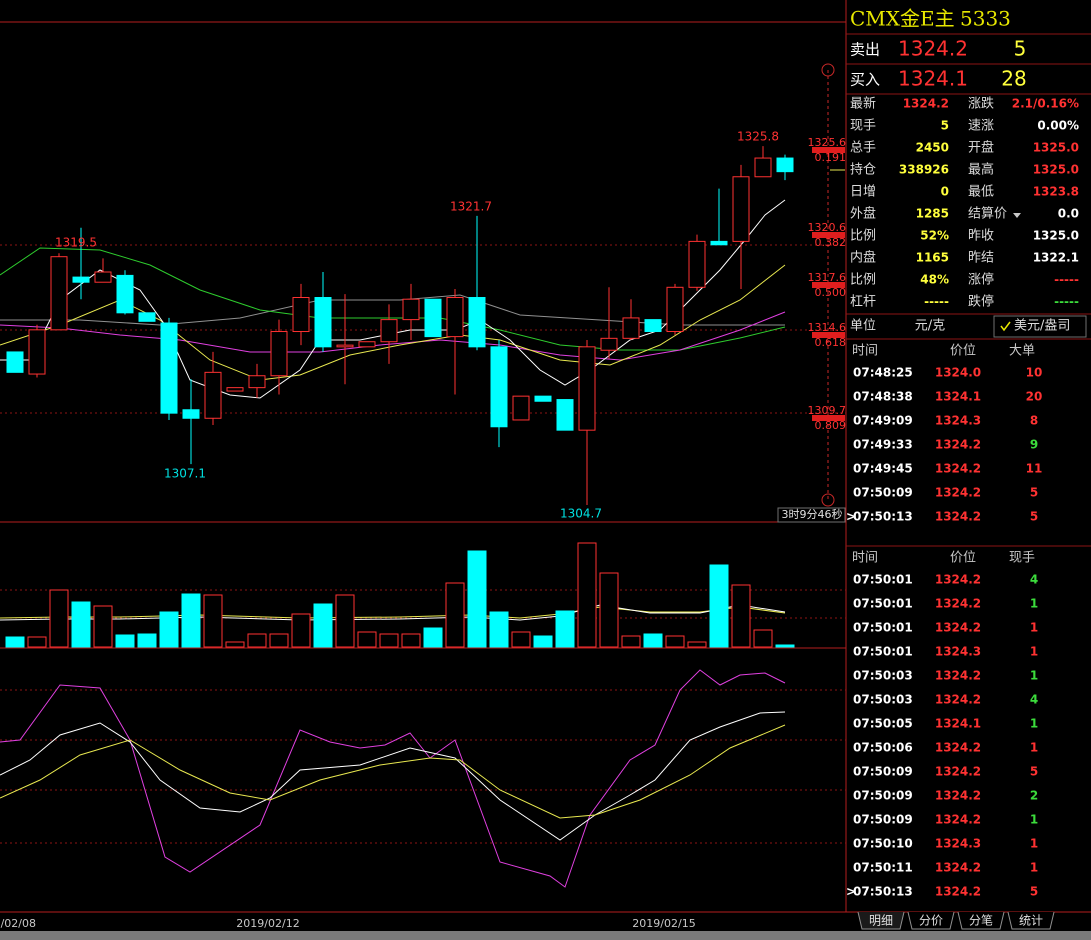 Image resolution: width=1091 pixels, height=940 pixels. What do you see at coordinates (981, 126) in the screenshot?
I see `quote-label: 速涨` at bounding box center [981, 126].